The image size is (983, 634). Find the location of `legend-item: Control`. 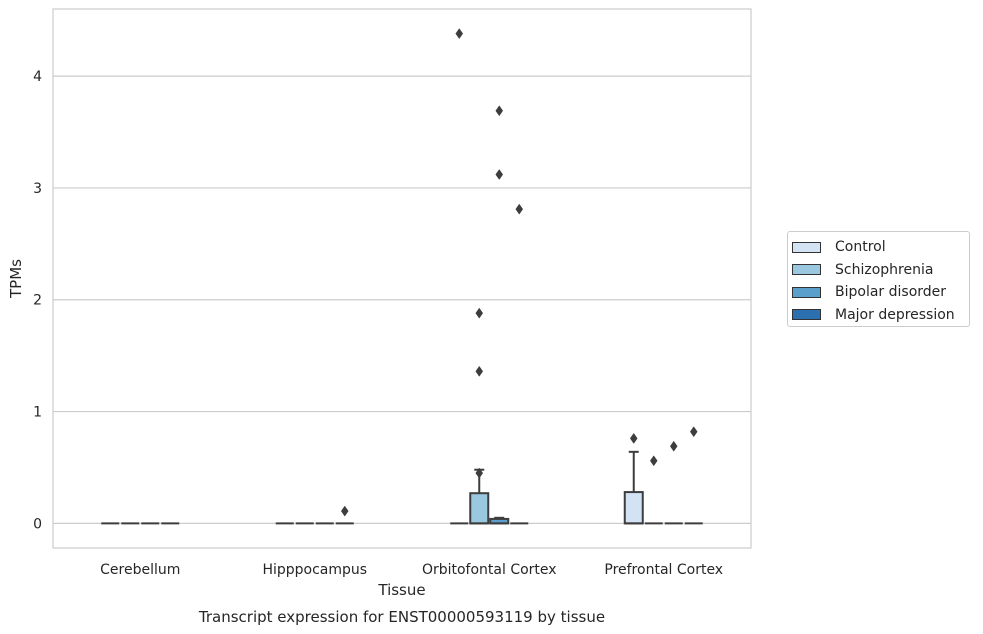

legend-item: Control is located at coordinates (880, 247).